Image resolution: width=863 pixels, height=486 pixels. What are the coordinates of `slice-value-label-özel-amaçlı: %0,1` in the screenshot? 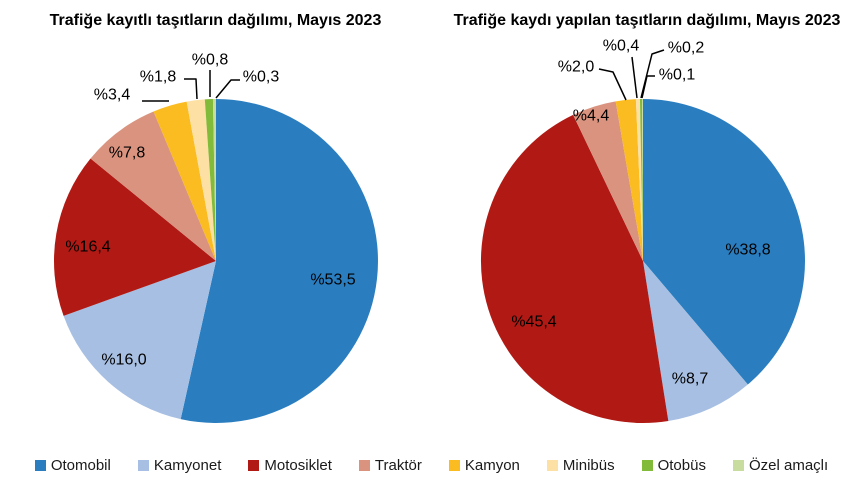 It's located at (677, 75).